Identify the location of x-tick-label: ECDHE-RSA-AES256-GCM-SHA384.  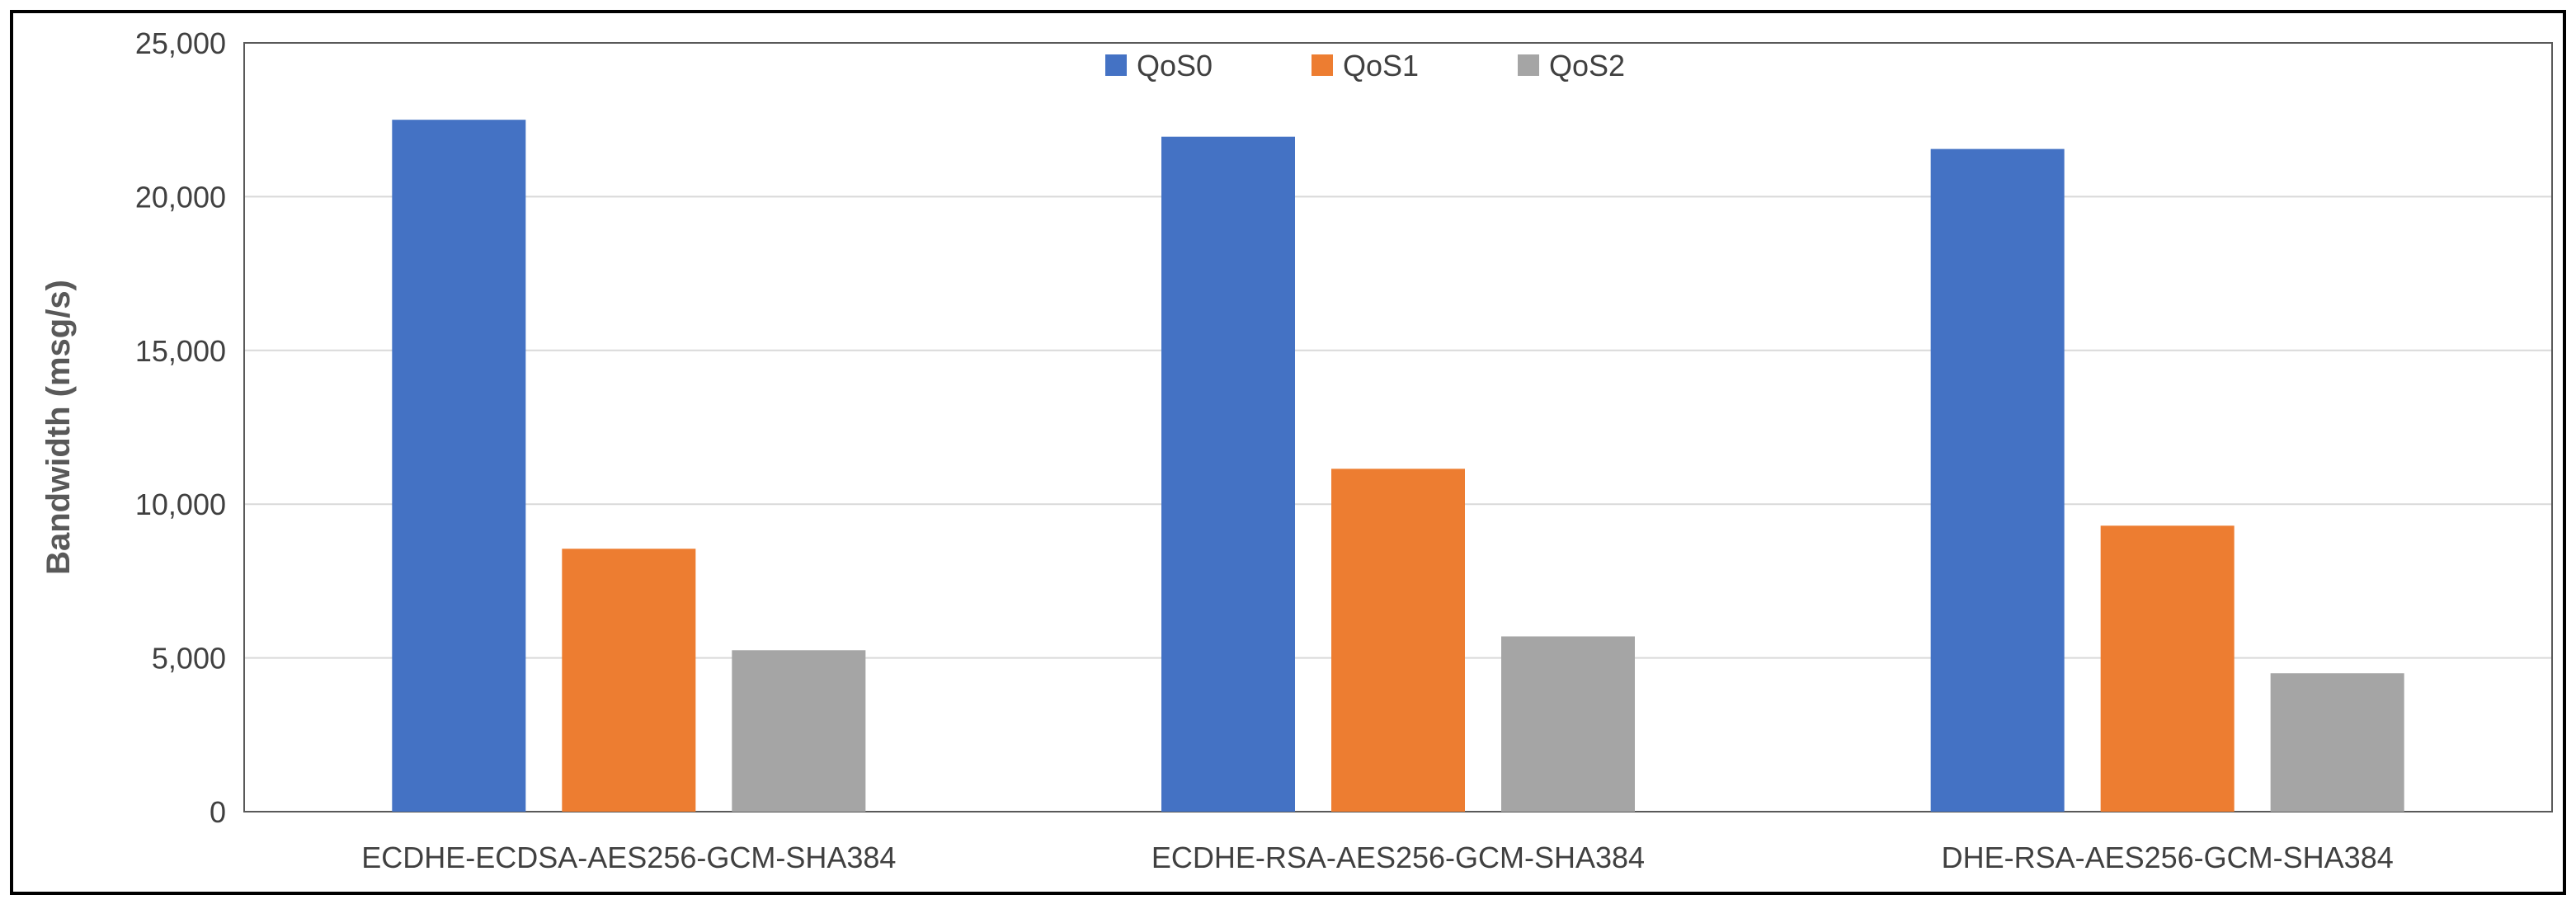
(1398, 857).